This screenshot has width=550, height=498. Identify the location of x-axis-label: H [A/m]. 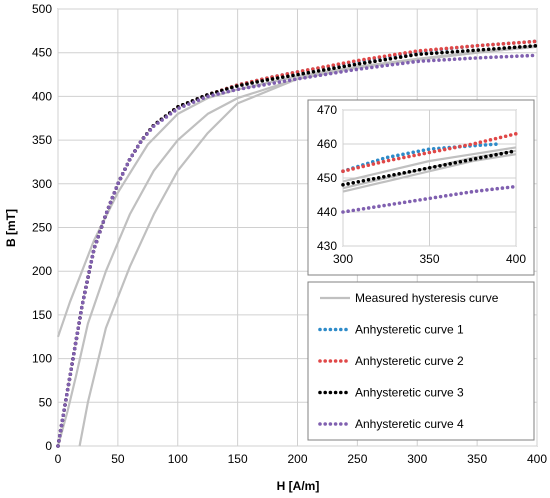
(298, 486).